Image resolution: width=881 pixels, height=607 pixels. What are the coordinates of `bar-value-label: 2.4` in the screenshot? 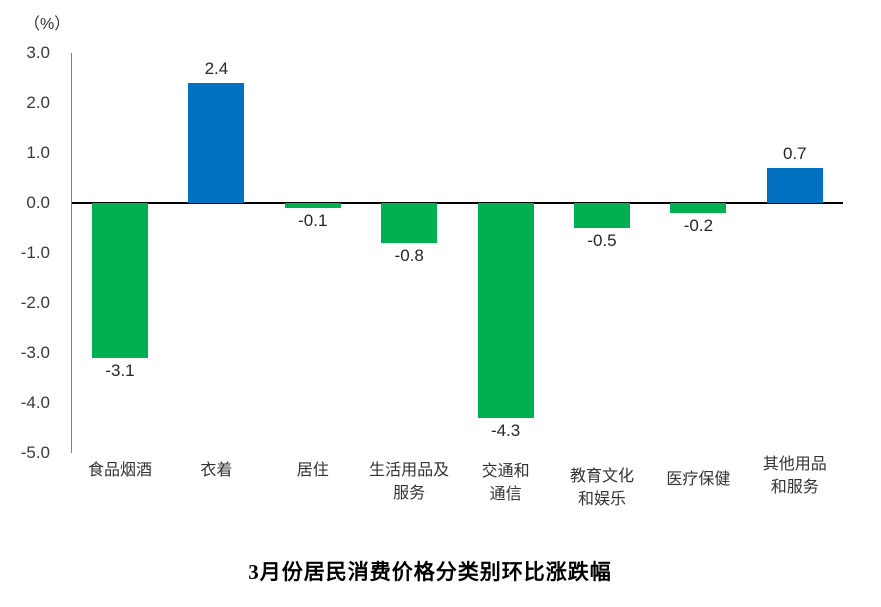 It's located at (216, 68).